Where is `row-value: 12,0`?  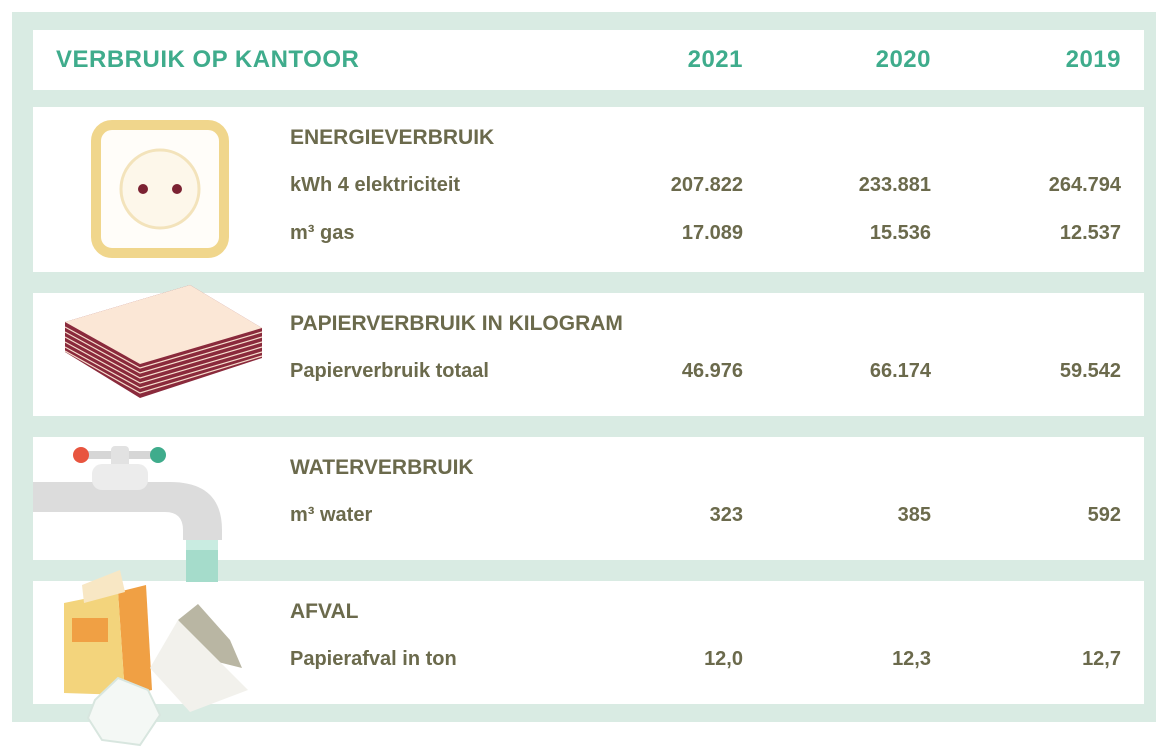
row-value: 12,0 is located at coordinates (723, 659).